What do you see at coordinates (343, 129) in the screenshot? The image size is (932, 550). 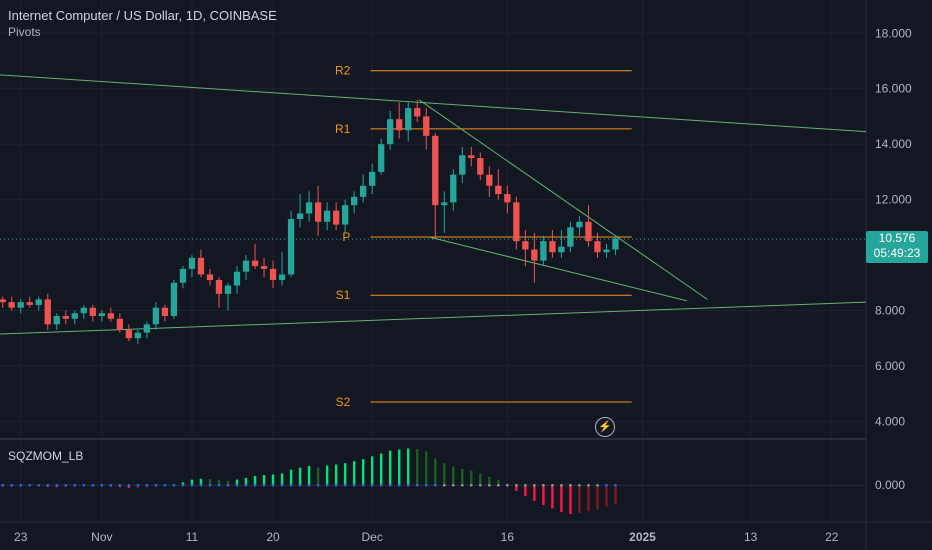 I see `pivot-label-r1: R1` at bounding box center [343, 129].